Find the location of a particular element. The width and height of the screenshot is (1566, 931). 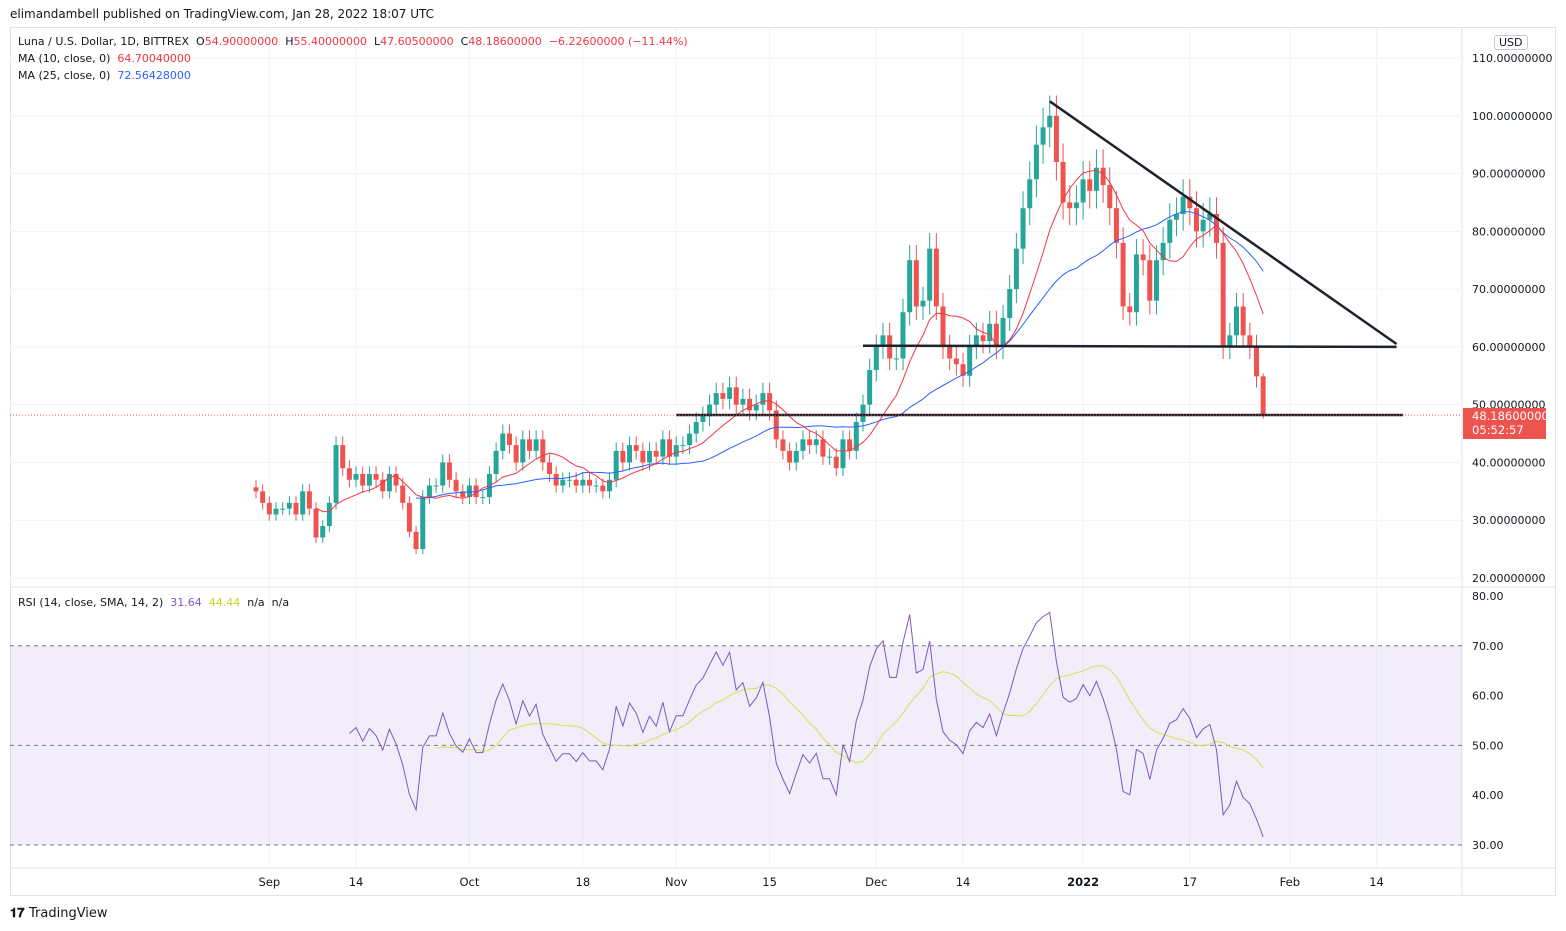

price-tick: 20.00000000 is located at coordinates (1508, 578).